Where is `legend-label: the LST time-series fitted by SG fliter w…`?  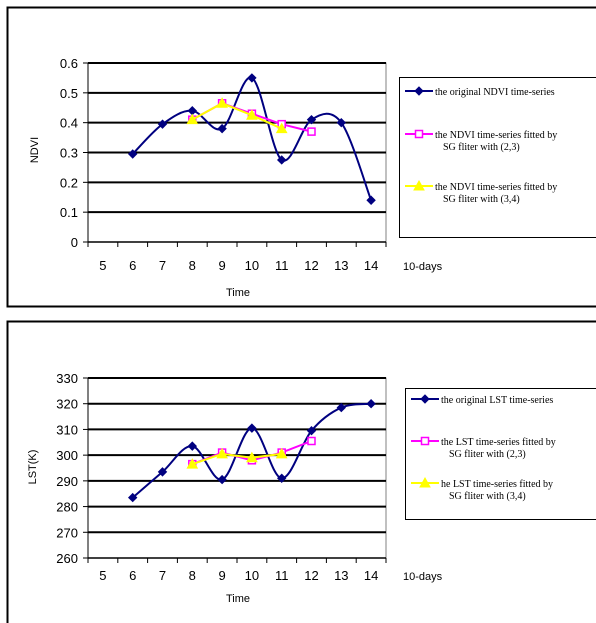 legend-label: the LST time-series fitted by SG fliter w… is located at coordinates (498, 448).